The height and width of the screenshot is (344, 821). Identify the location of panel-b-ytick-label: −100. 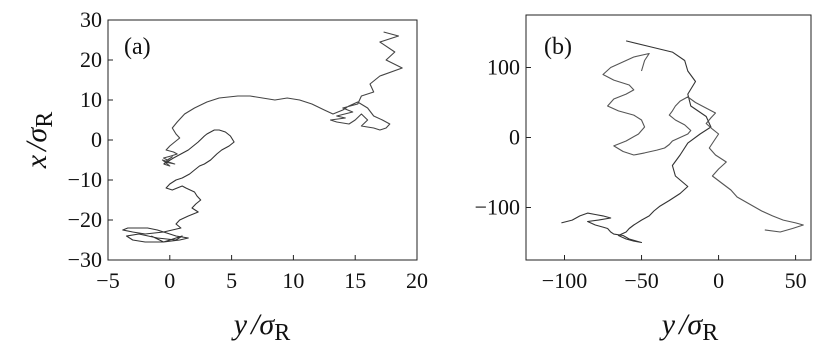
(497, 207).